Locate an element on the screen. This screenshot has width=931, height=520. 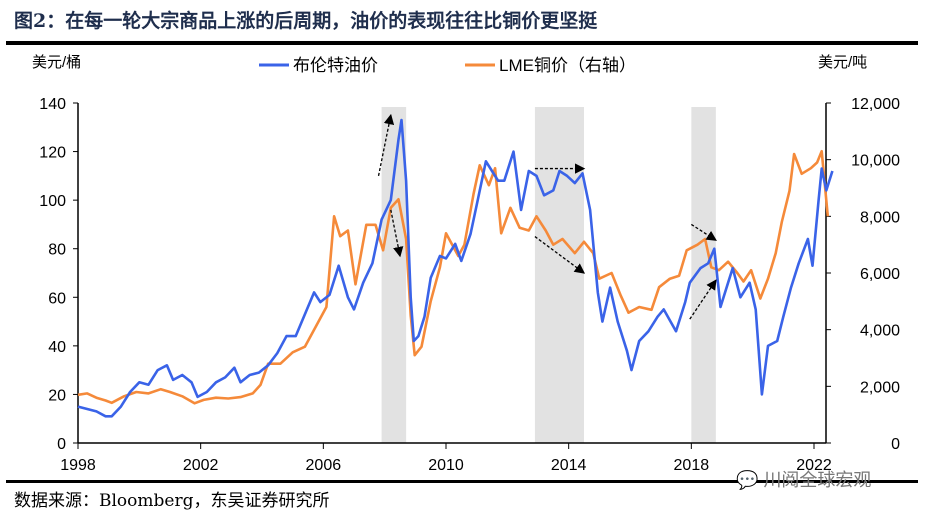
right-axis-unit: 美元/吨 is located at coordinates (842, 62).